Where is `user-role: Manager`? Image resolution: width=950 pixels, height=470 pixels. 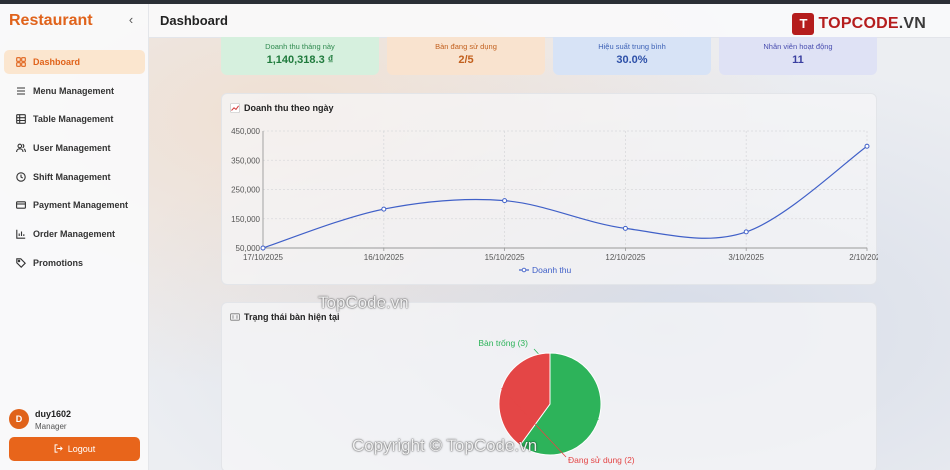
user-role: Manager is located at coordinates (51, 426).